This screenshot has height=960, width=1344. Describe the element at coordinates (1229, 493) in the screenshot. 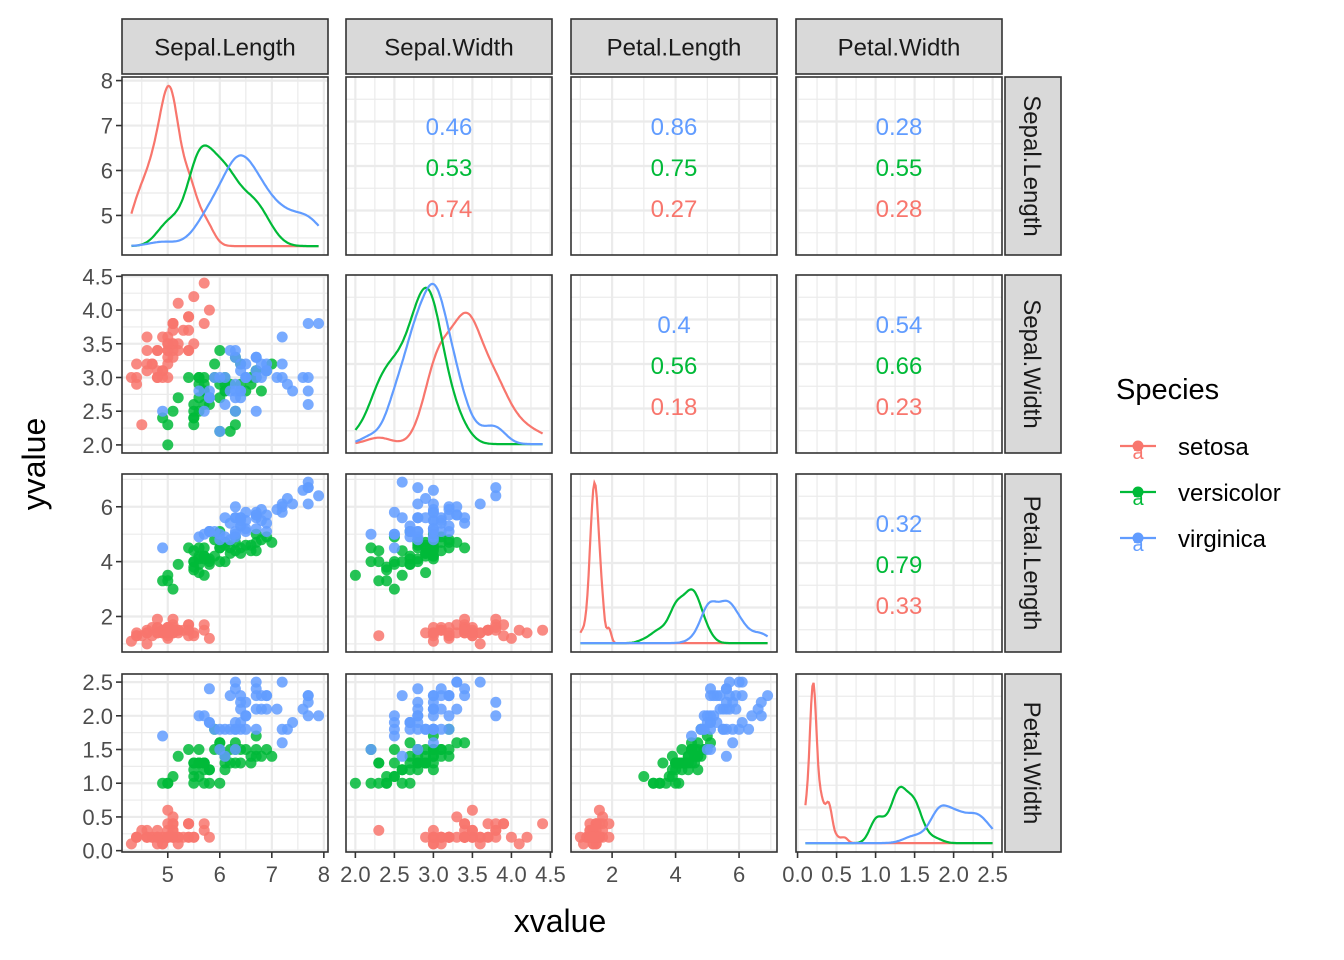

I see `legend-label-versicolor: versicolor` at that location.